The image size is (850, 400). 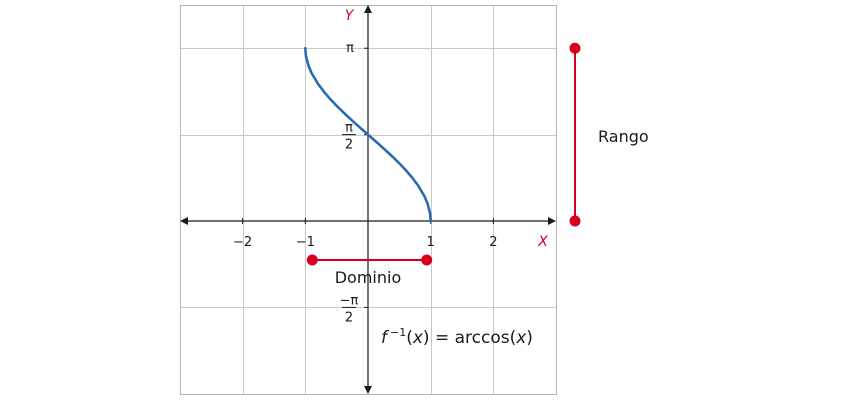 I want to click on range-label: Rango, so click(x=623, y=136).